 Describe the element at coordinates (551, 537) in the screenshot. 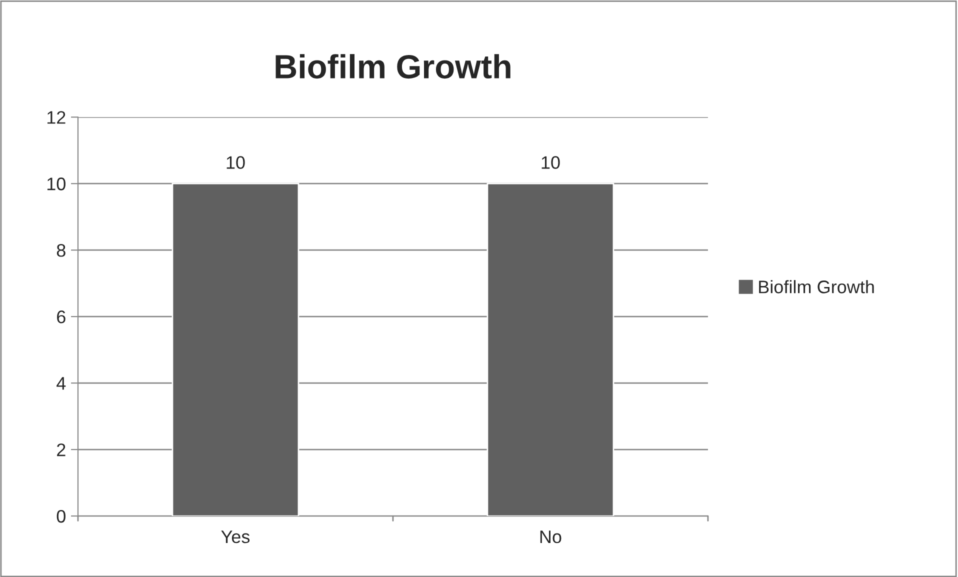

I see `x-tick-label: No` at that location.